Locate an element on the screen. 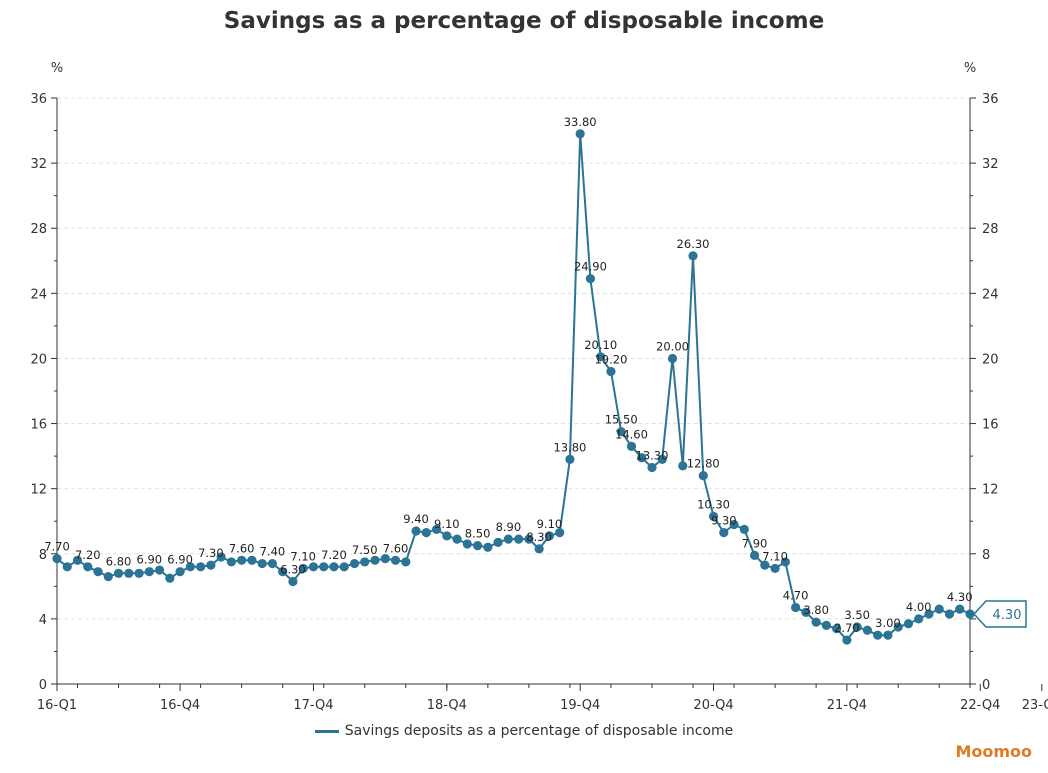  data-label: 10.30 is located at coordinates (713, 504).